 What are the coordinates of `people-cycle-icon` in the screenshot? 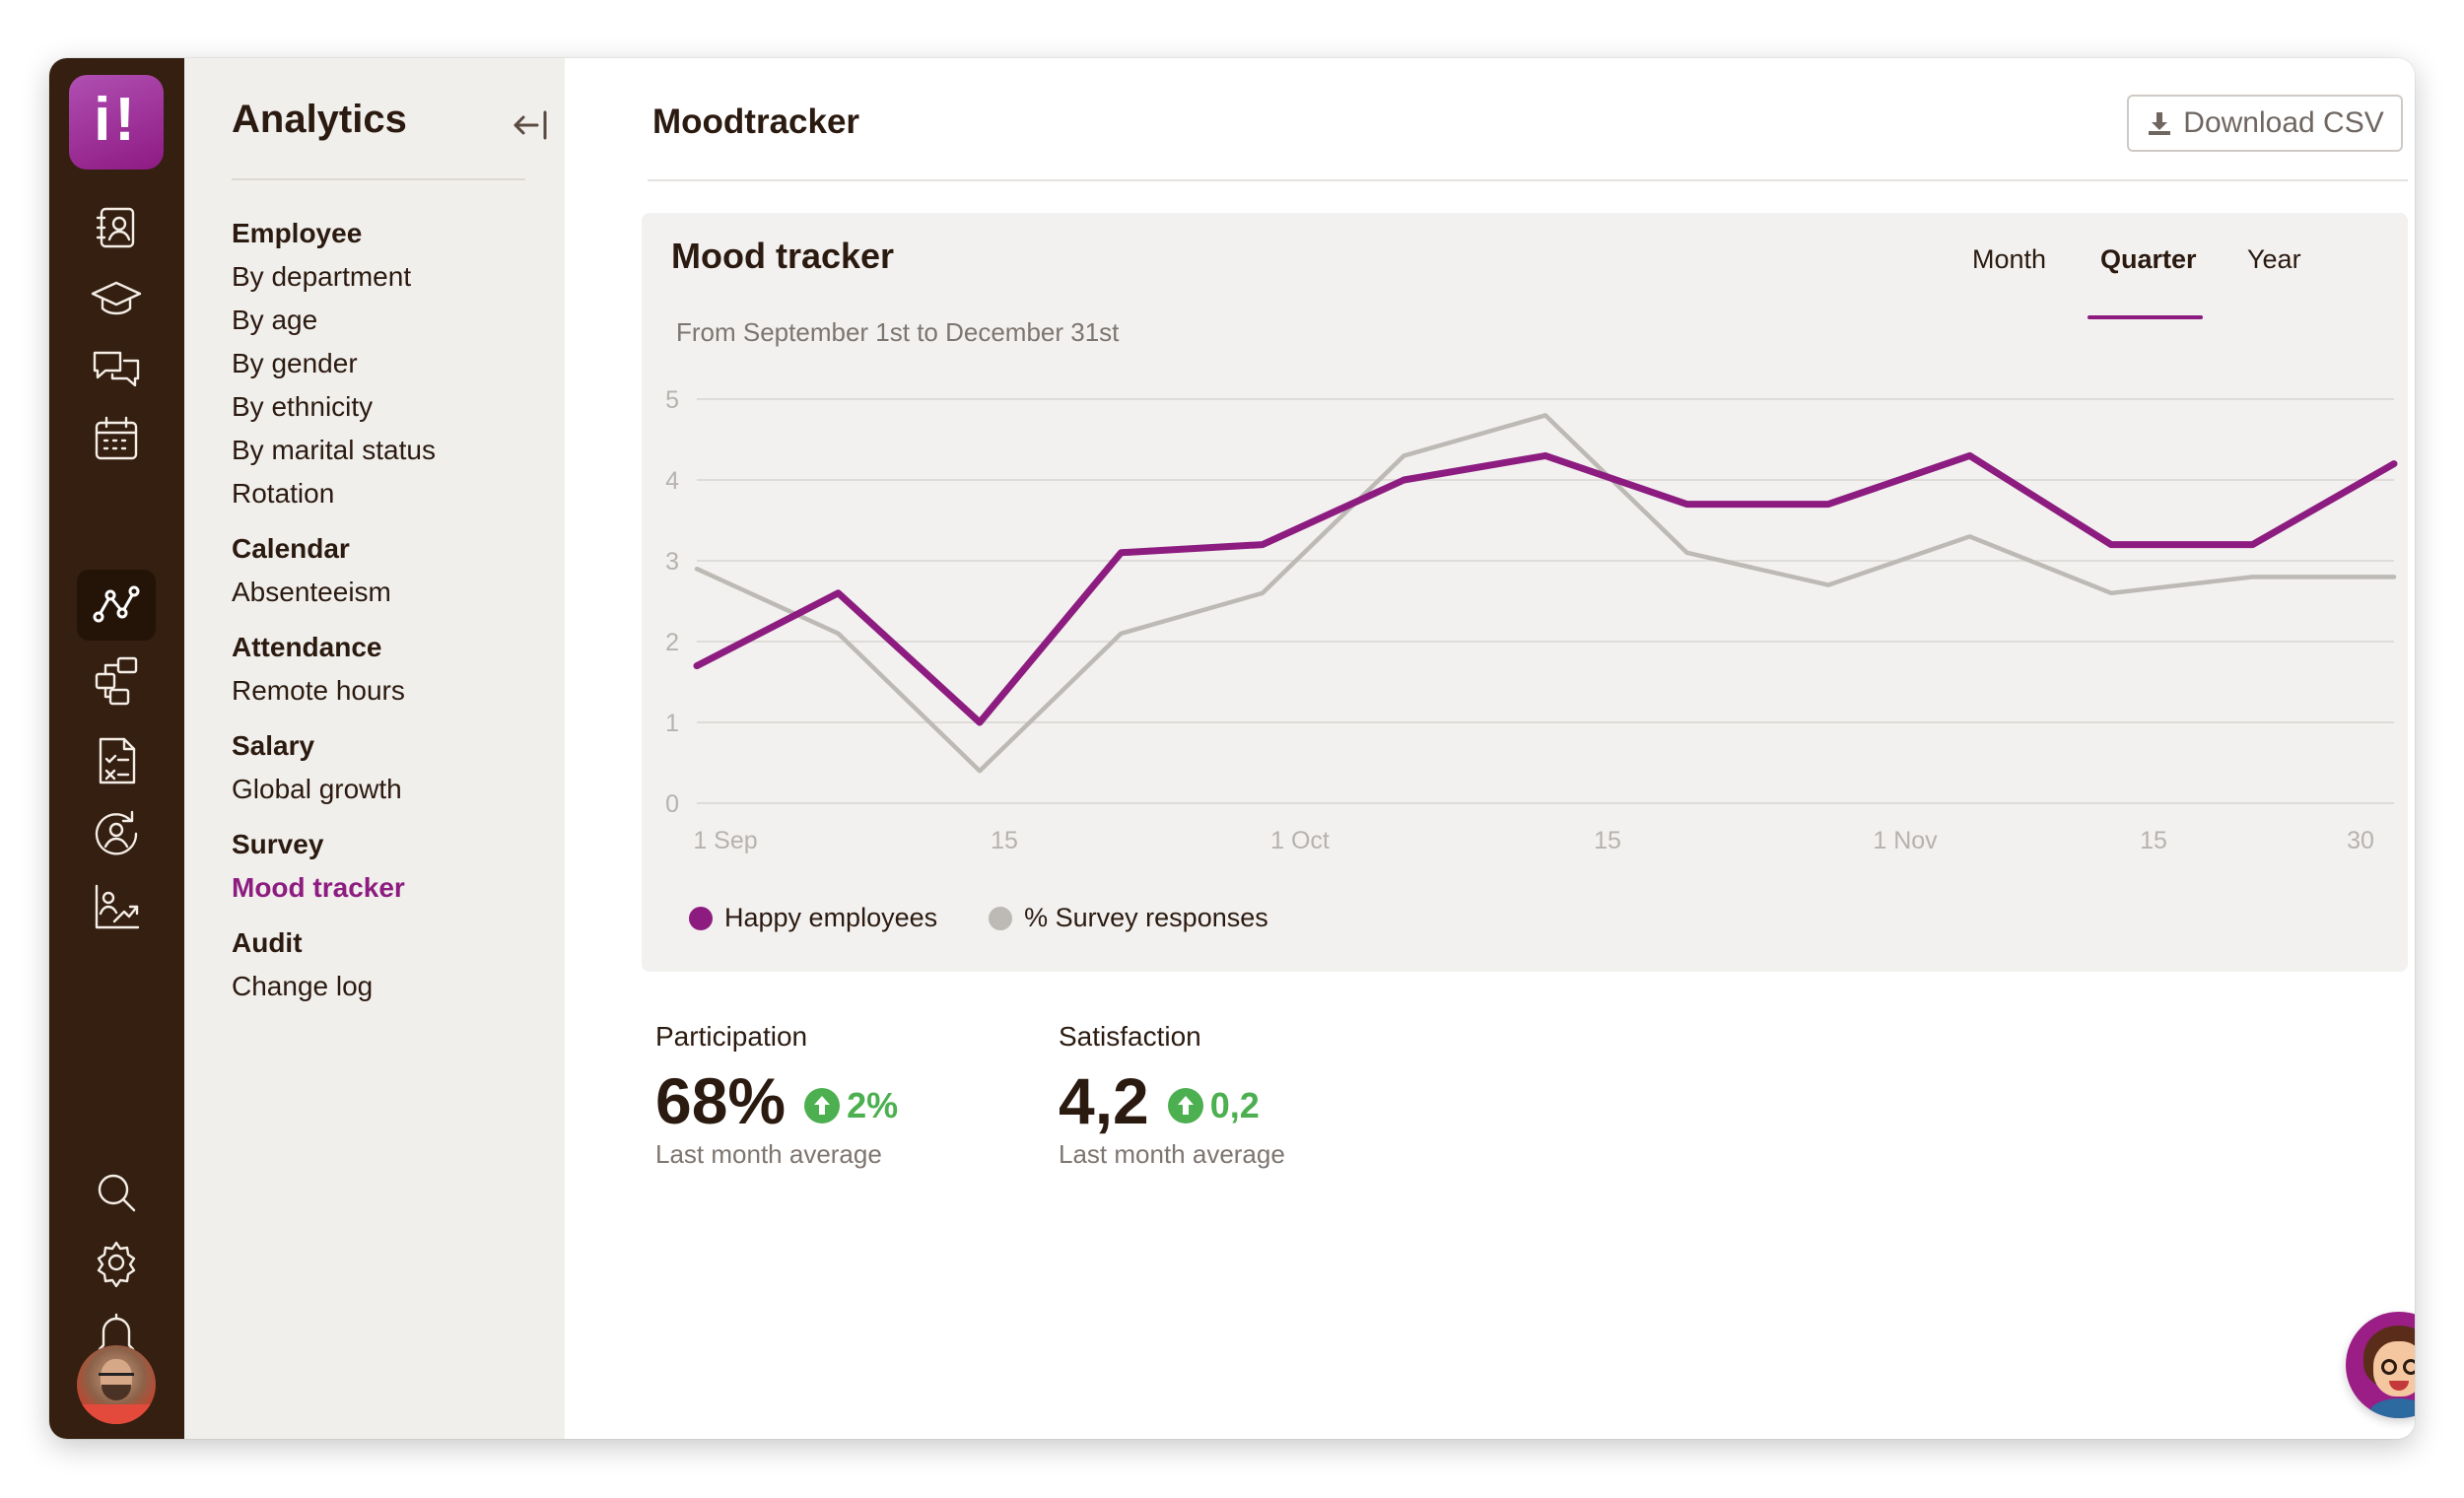 It's located at (116, 833).